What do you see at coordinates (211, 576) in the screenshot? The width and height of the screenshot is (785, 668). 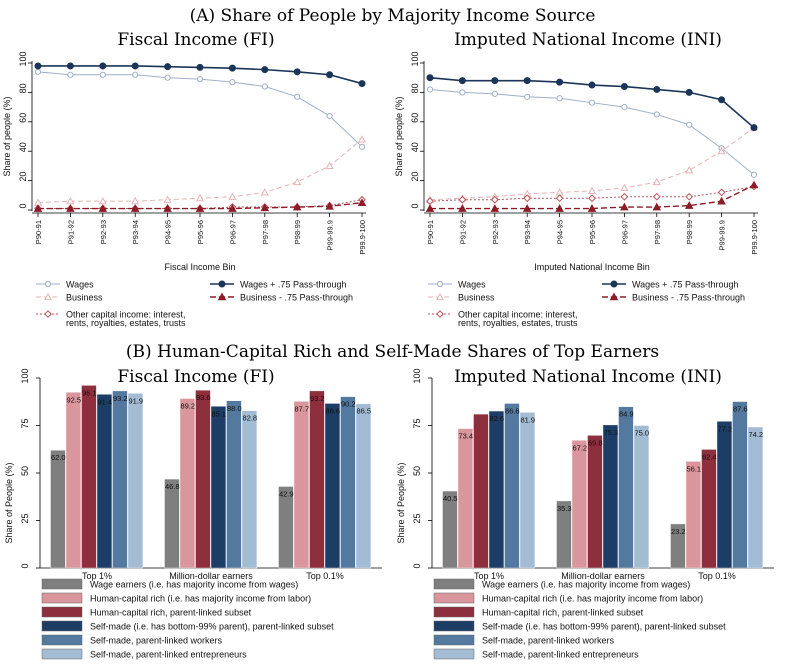 I see `fi-bar-category-label: Million-dollar earners` at bounding box center [211, 576].